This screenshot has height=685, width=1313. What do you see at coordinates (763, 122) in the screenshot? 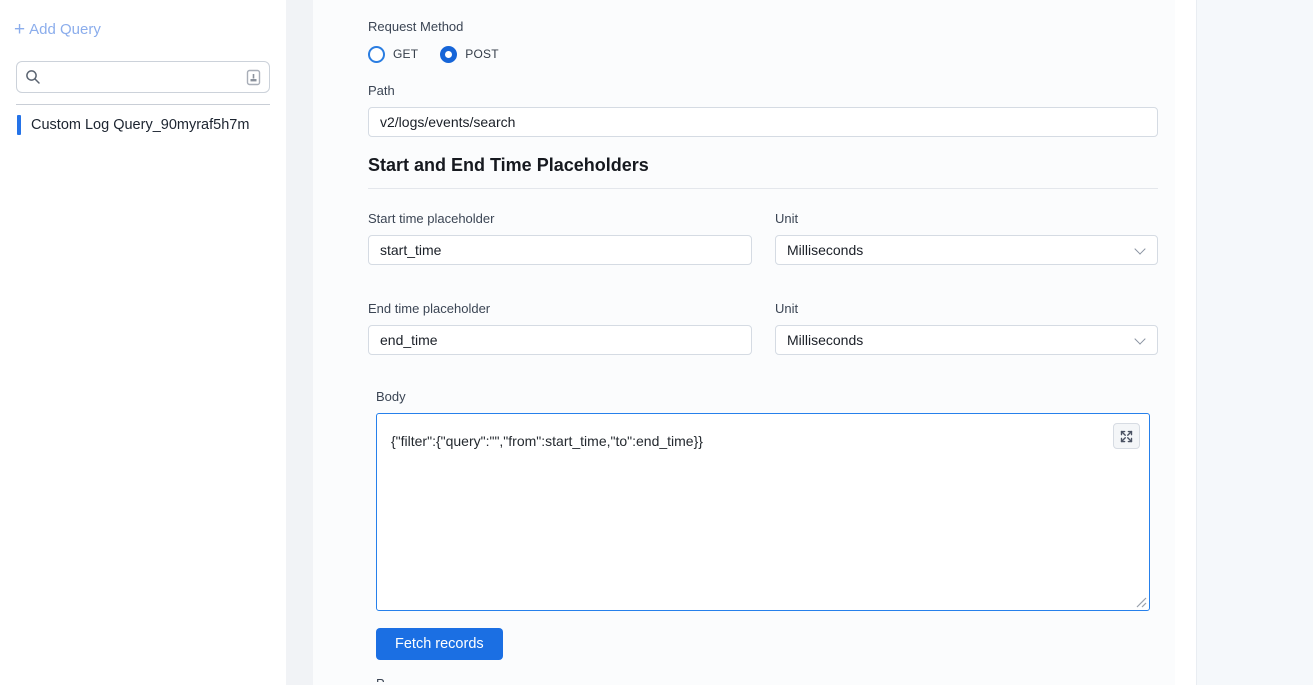
I see `path-input` at bounding box center [763, 122].